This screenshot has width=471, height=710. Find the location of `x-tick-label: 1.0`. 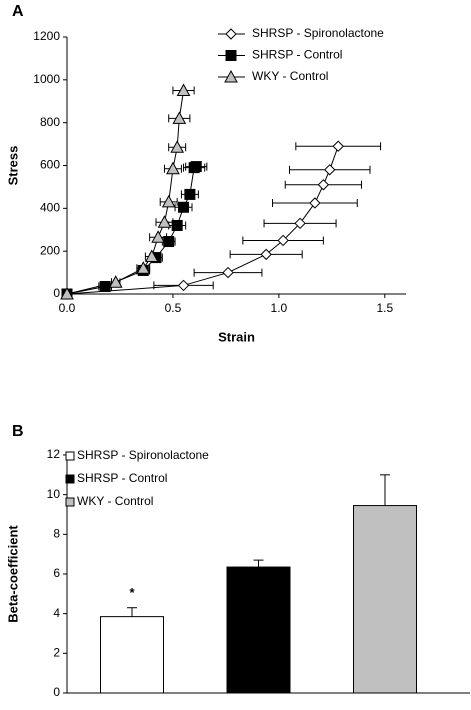

x-tick-label: 1.0 is located at coordinates (279, 308).